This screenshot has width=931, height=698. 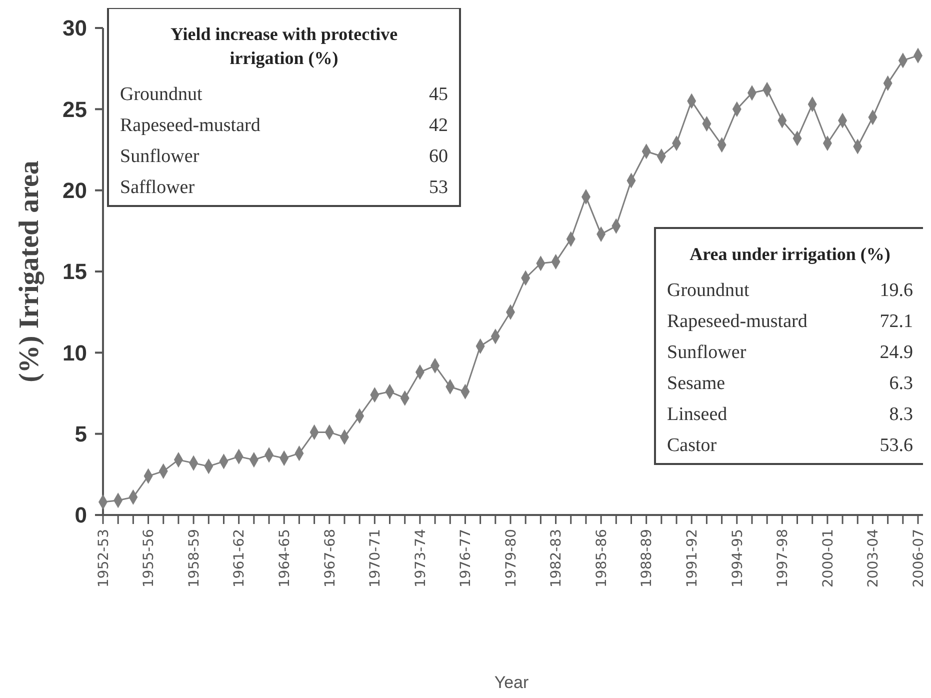 I want to click on x-axis-title: Year, so click(x=512, y=682).